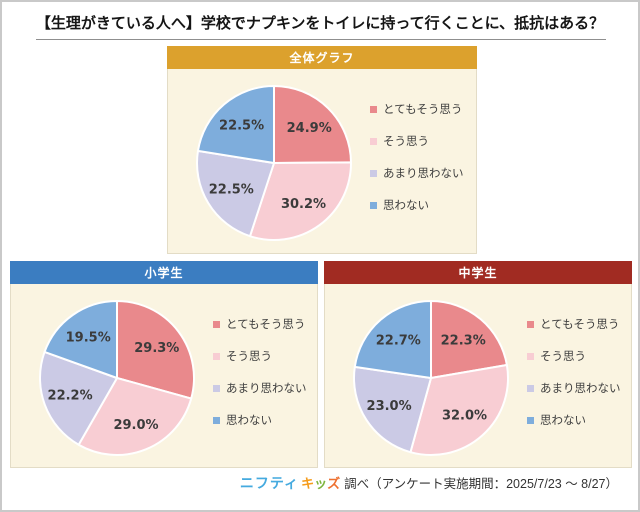  I want to click on panel-overall-header: 全体グラフ, so click(322, 57).